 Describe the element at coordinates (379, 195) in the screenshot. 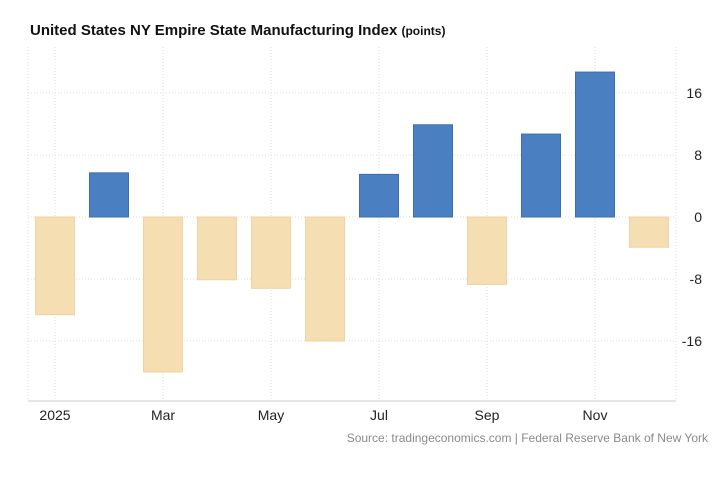

I see `bar-jul-2025` at that location.